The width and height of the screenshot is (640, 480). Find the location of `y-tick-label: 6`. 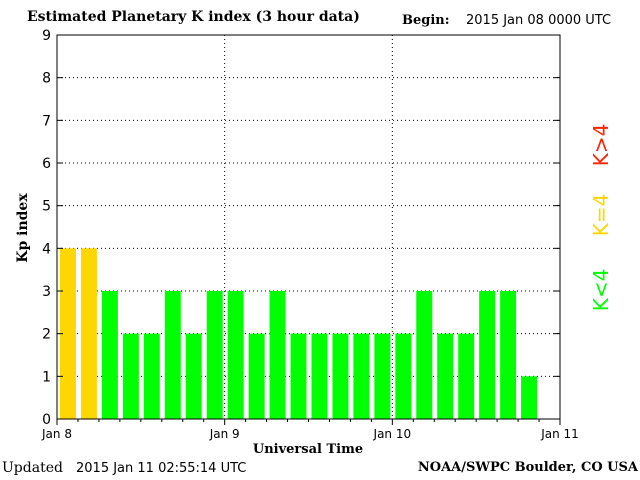

y-tick-label: 6 is located at coordinates (46, 164).